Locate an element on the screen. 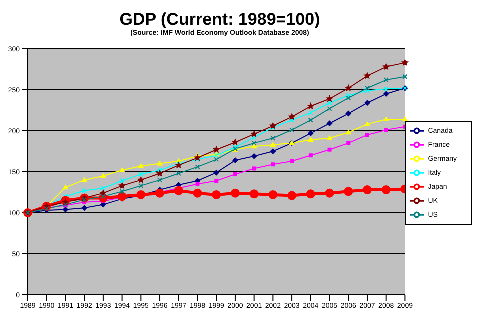 The image size is (480, 320). chart-title: GDP (Current: 1989=100) is located at coordinates (220, 20).